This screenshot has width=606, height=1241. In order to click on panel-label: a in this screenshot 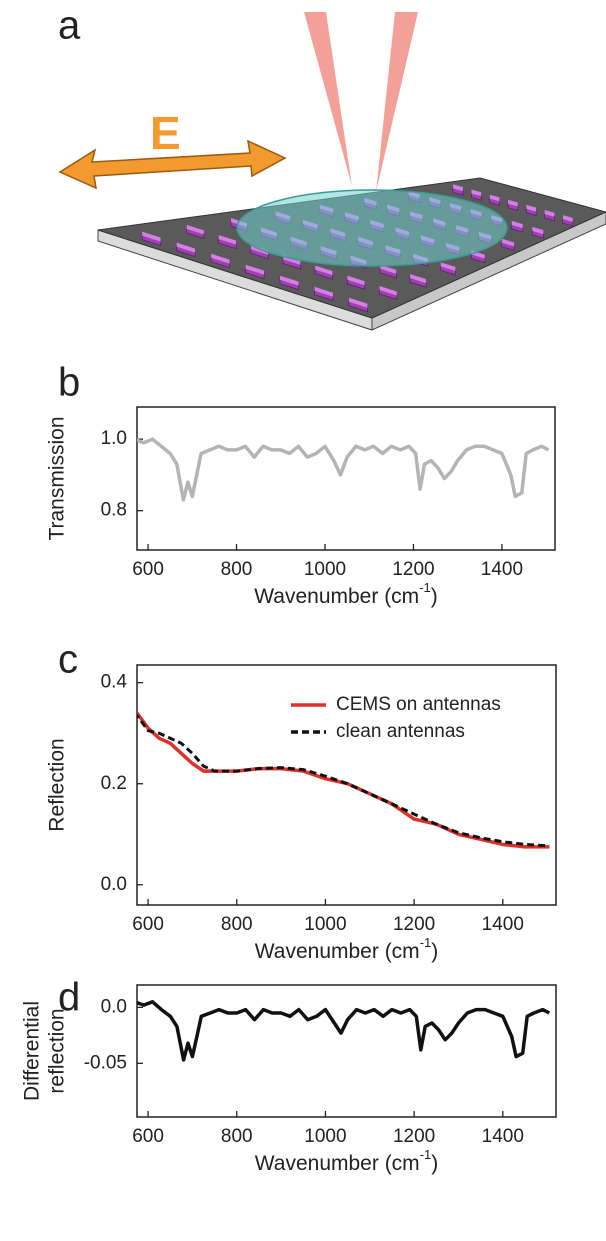, I will do `click(69, 26)`.